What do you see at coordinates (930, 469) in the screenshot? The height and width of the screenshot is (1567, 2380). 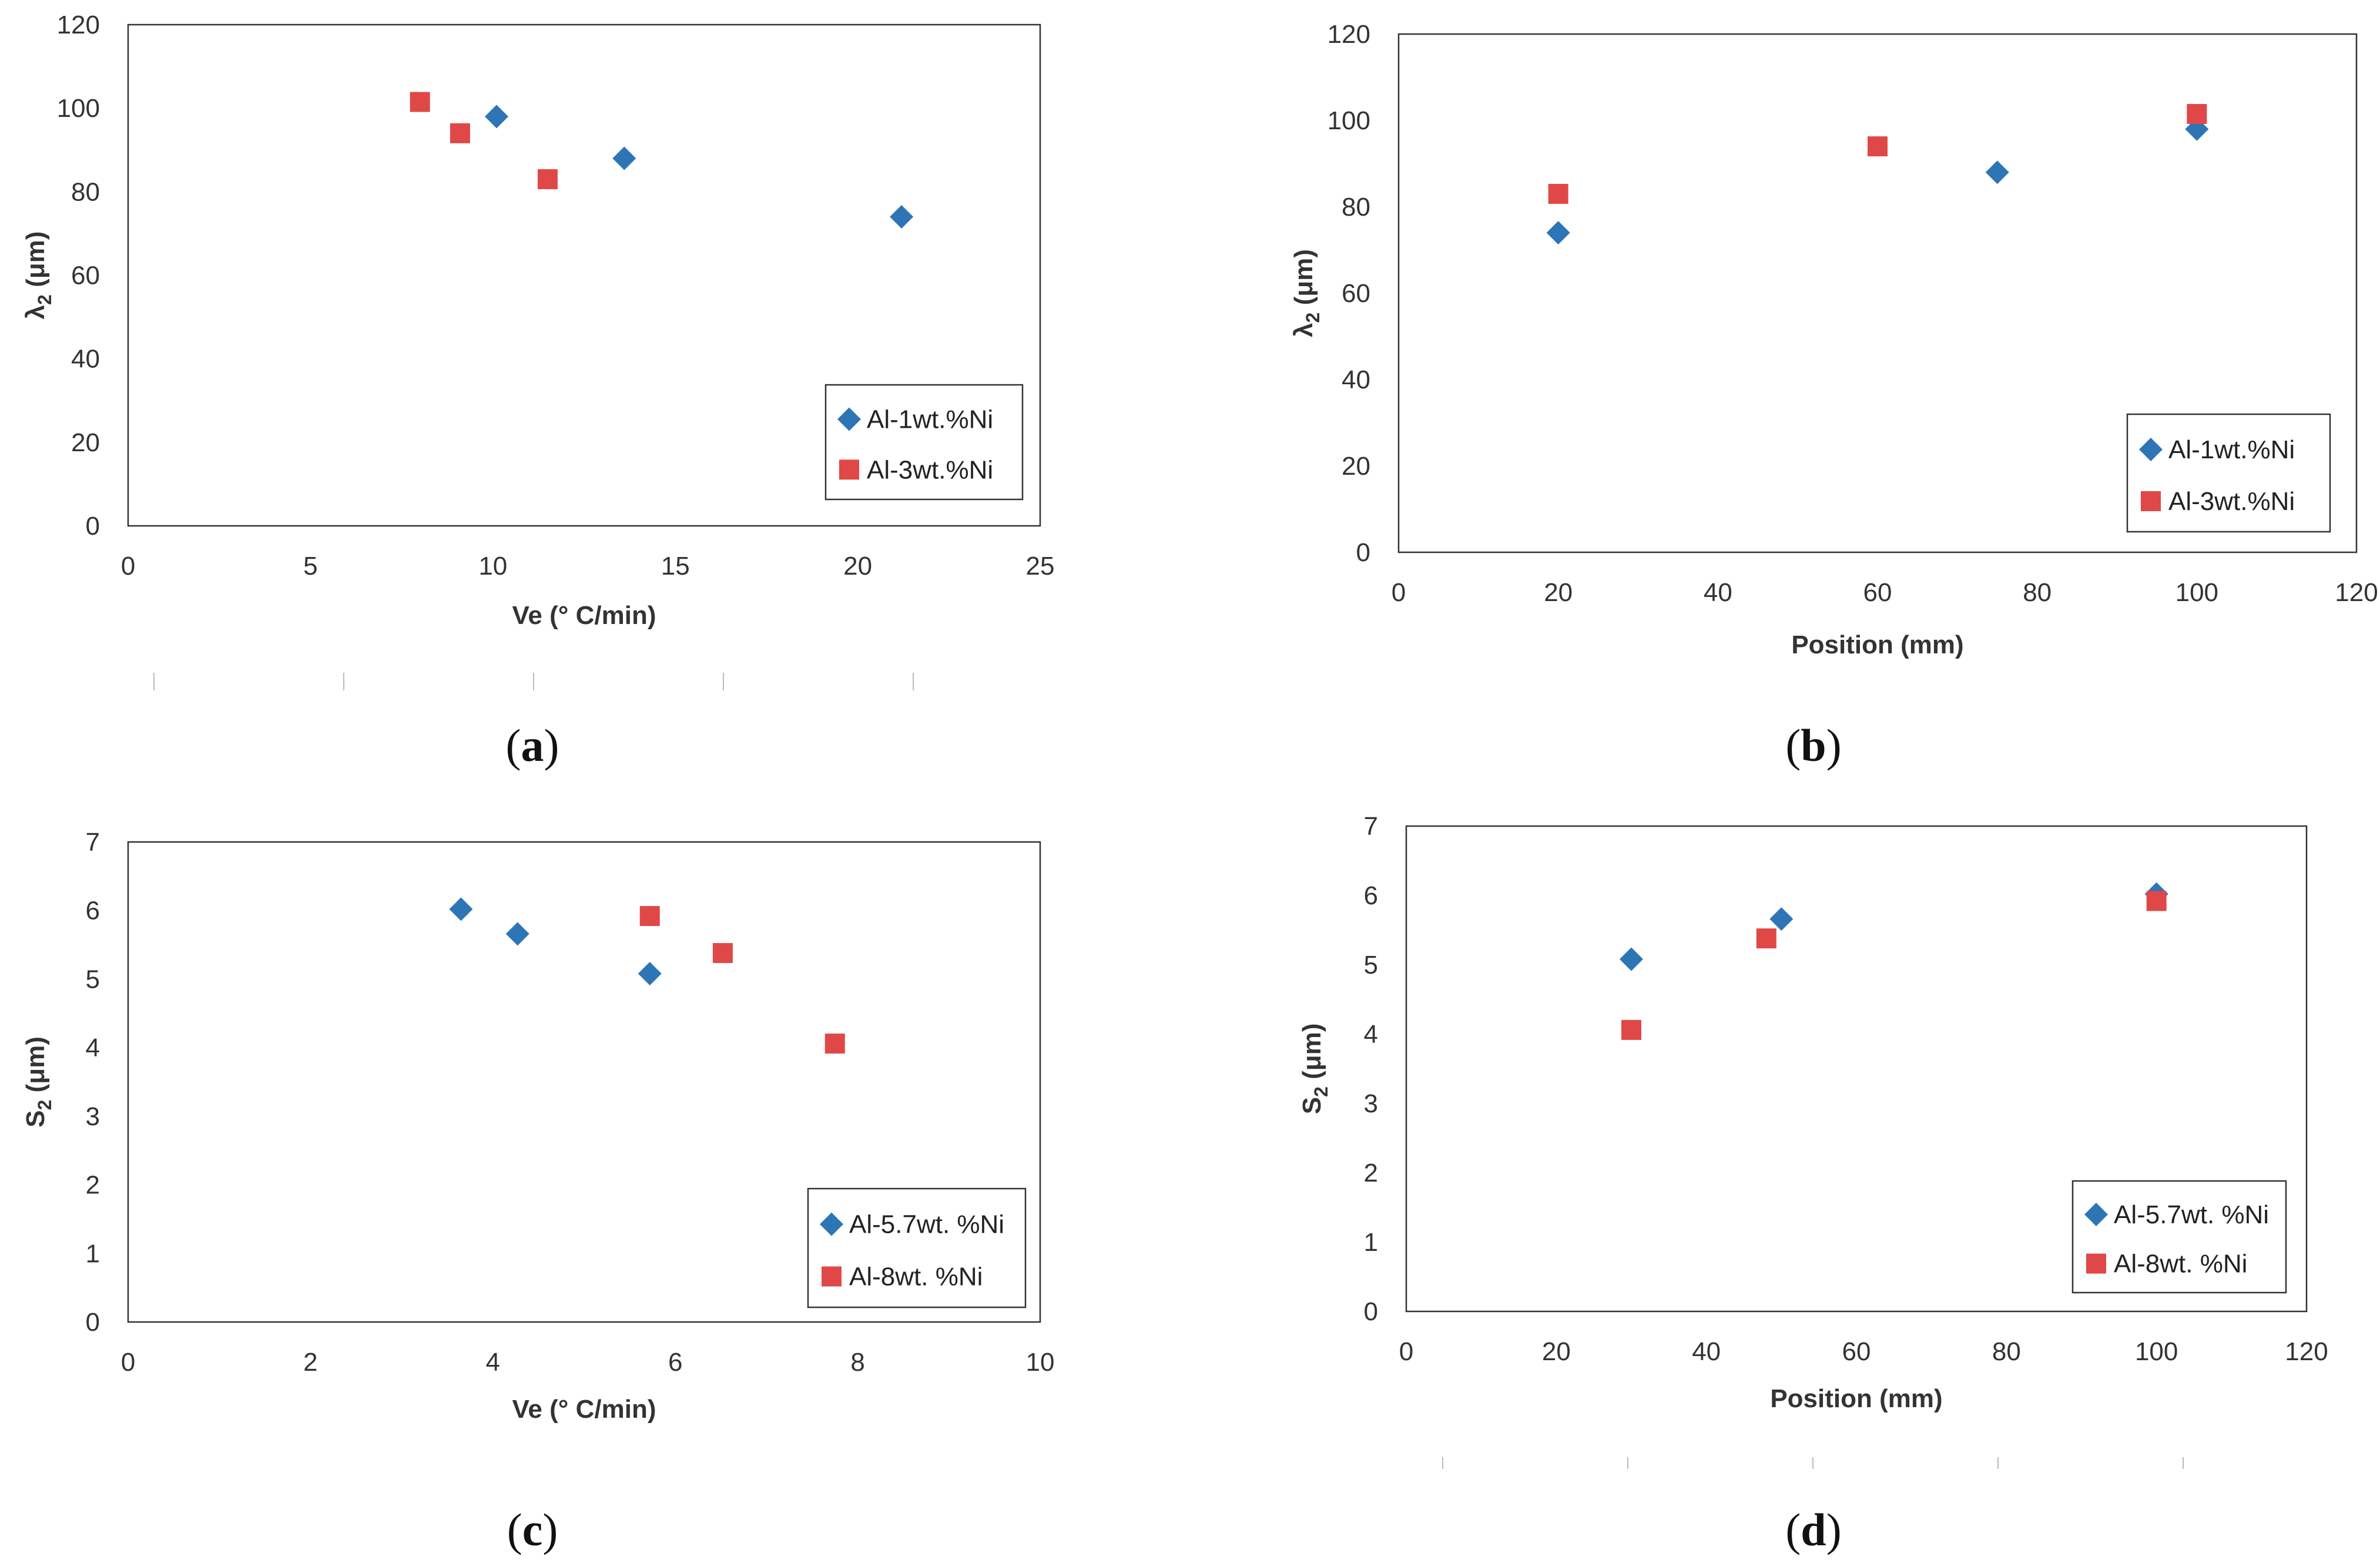 I see `legend-label: Al-3wt.%Ni` at bounding box center [930, 469].